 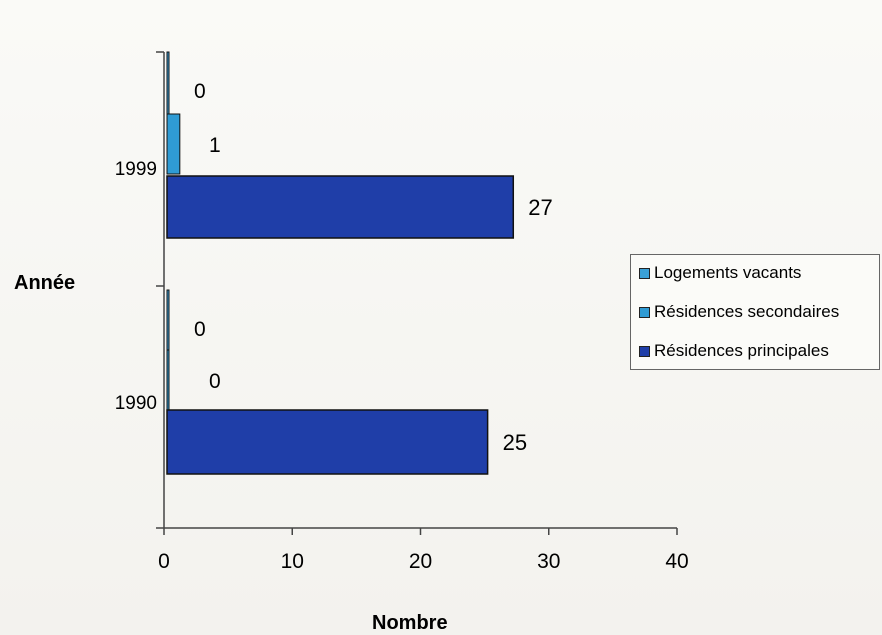 What do you see at coordinates (644, 312) in the screenshot?
I see `legend-swatch-secondaires` at bounding box center [644, 312].